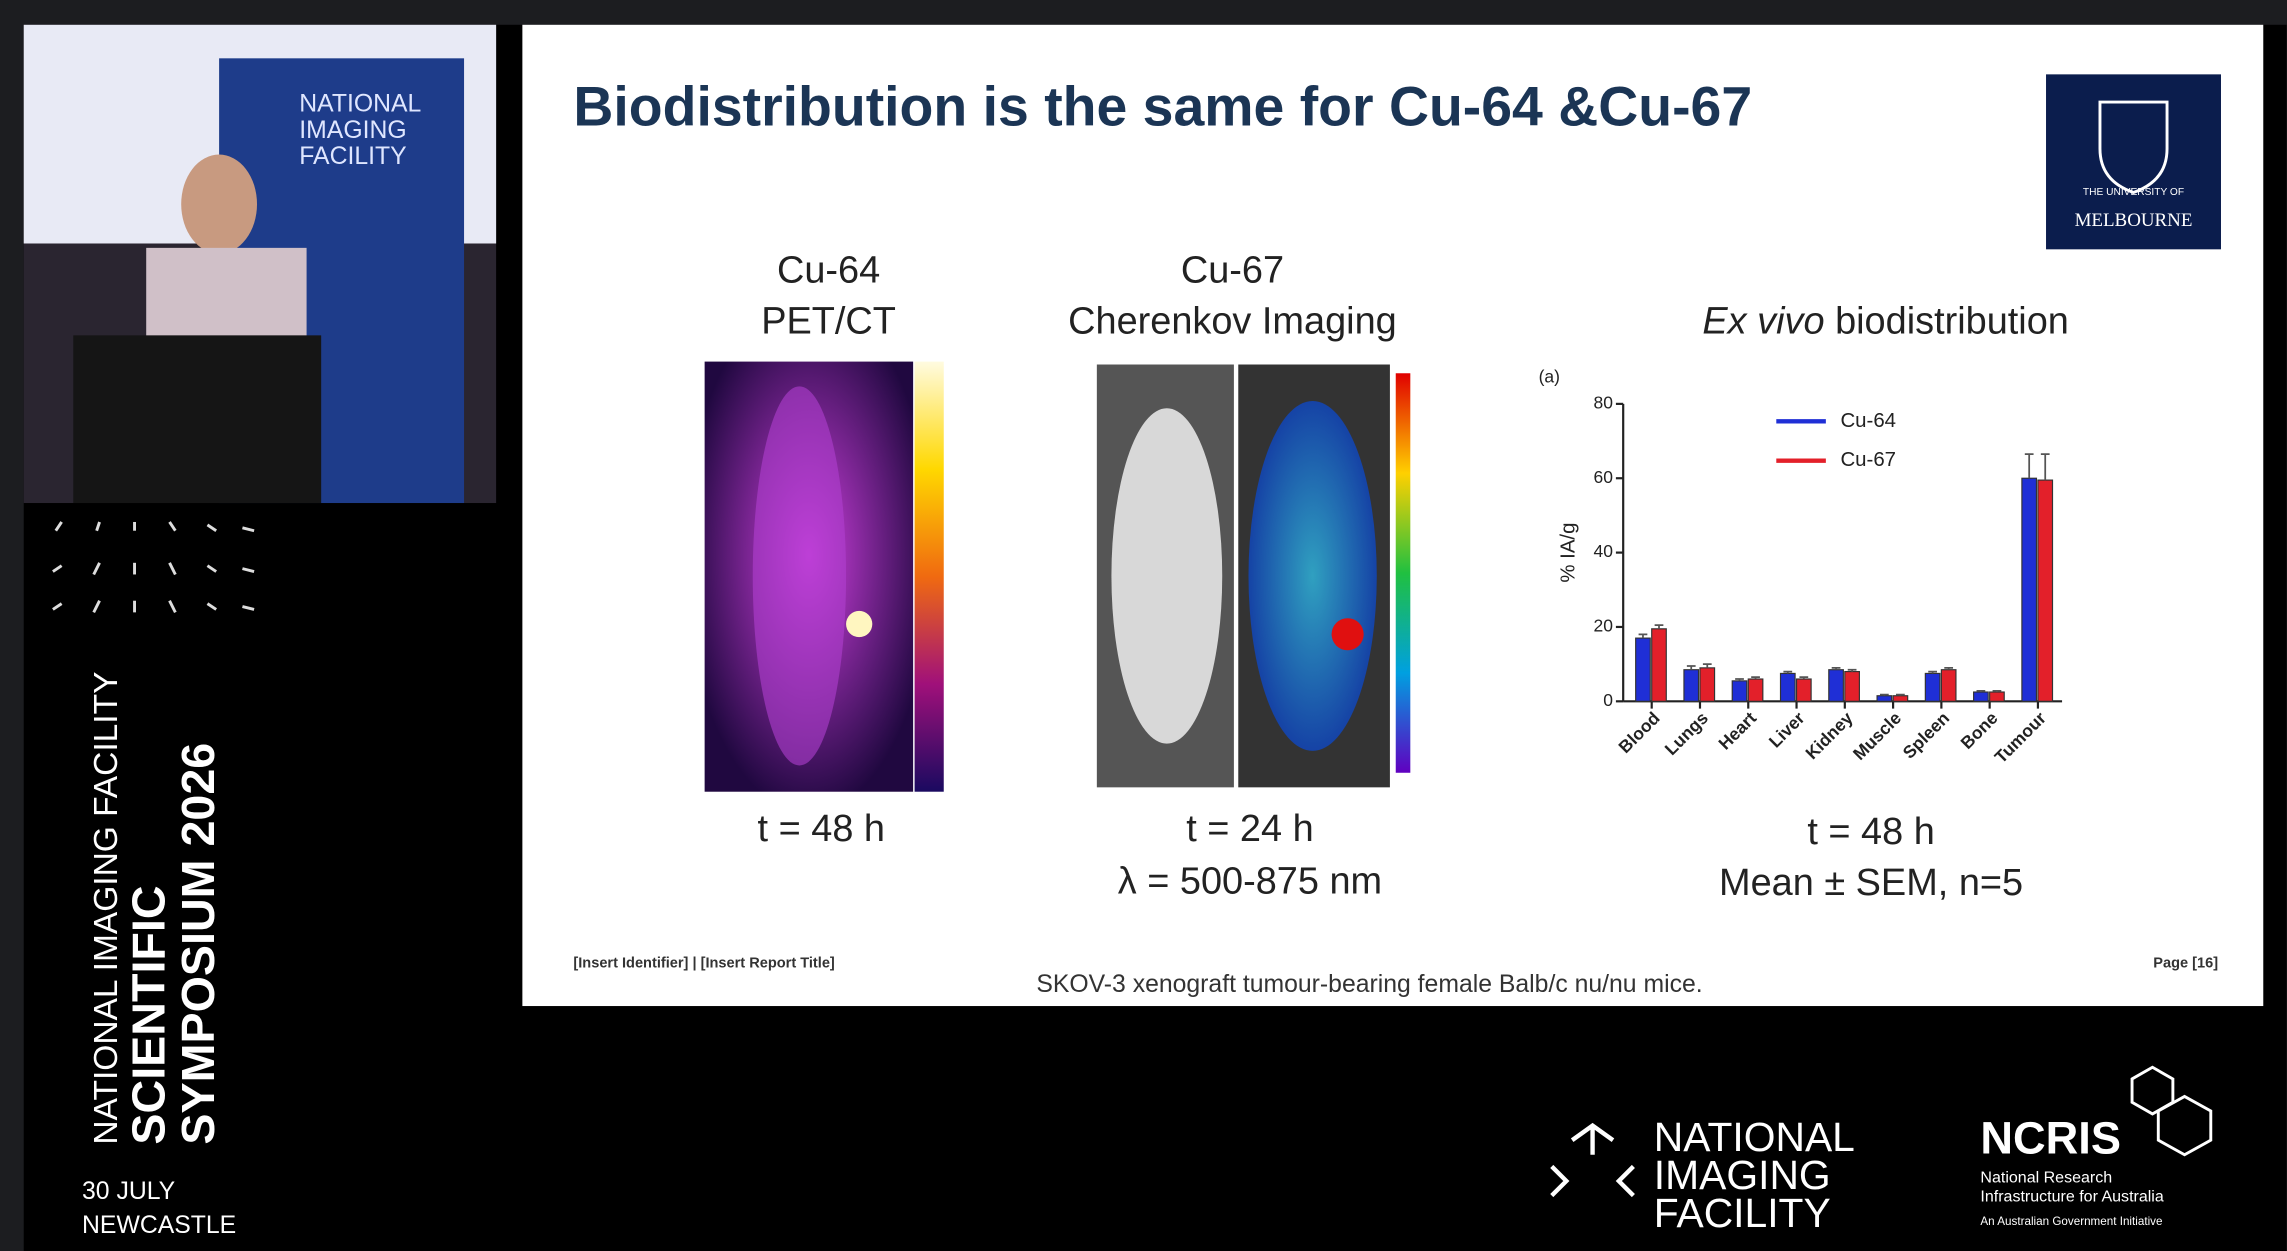 The height and width of the screenshot is (1251, 2287). Describe the element at coordinates (1742, 1213) in the screenshot. I see `nif-text: FACILITY` at that location.